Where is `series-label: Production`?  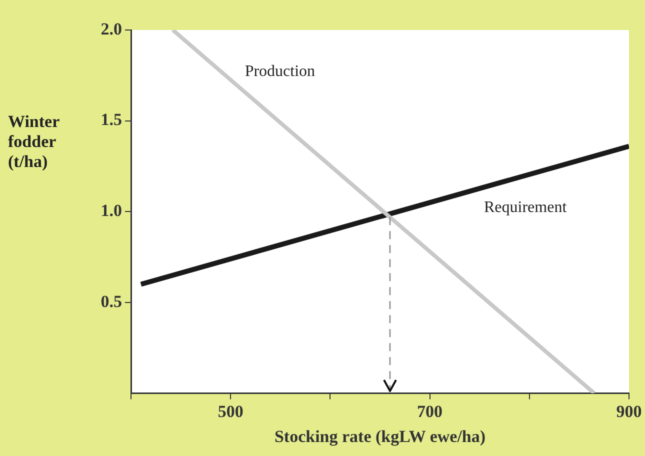
series-label: Production is located at coordinates (280, 71).